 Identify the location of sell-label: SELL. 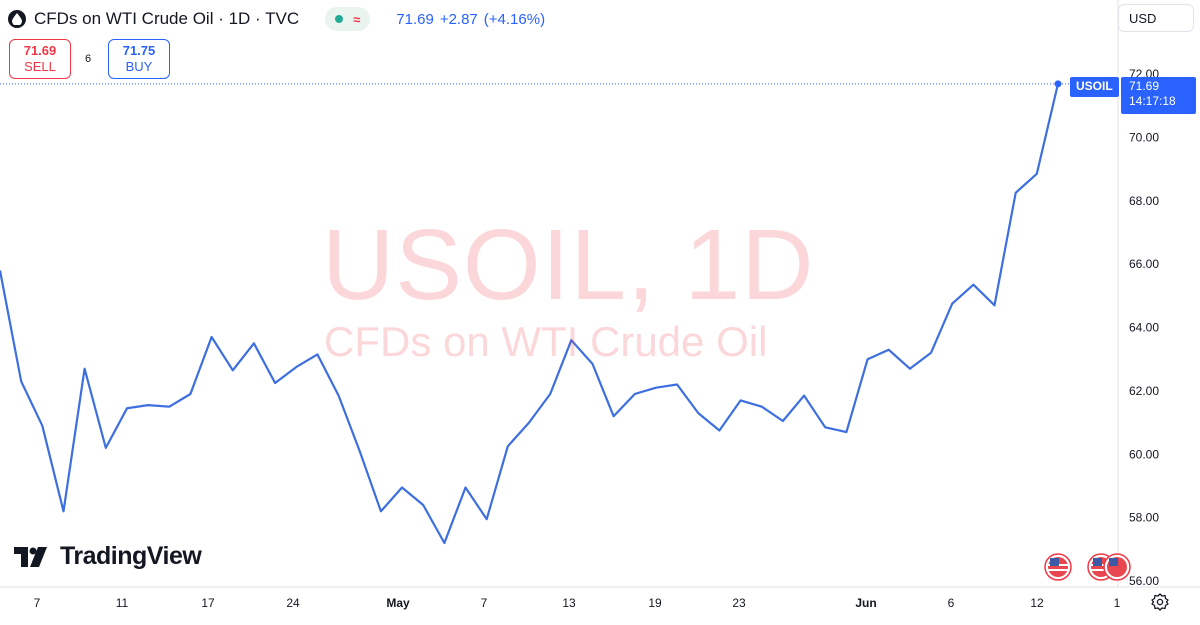
(40, 66).